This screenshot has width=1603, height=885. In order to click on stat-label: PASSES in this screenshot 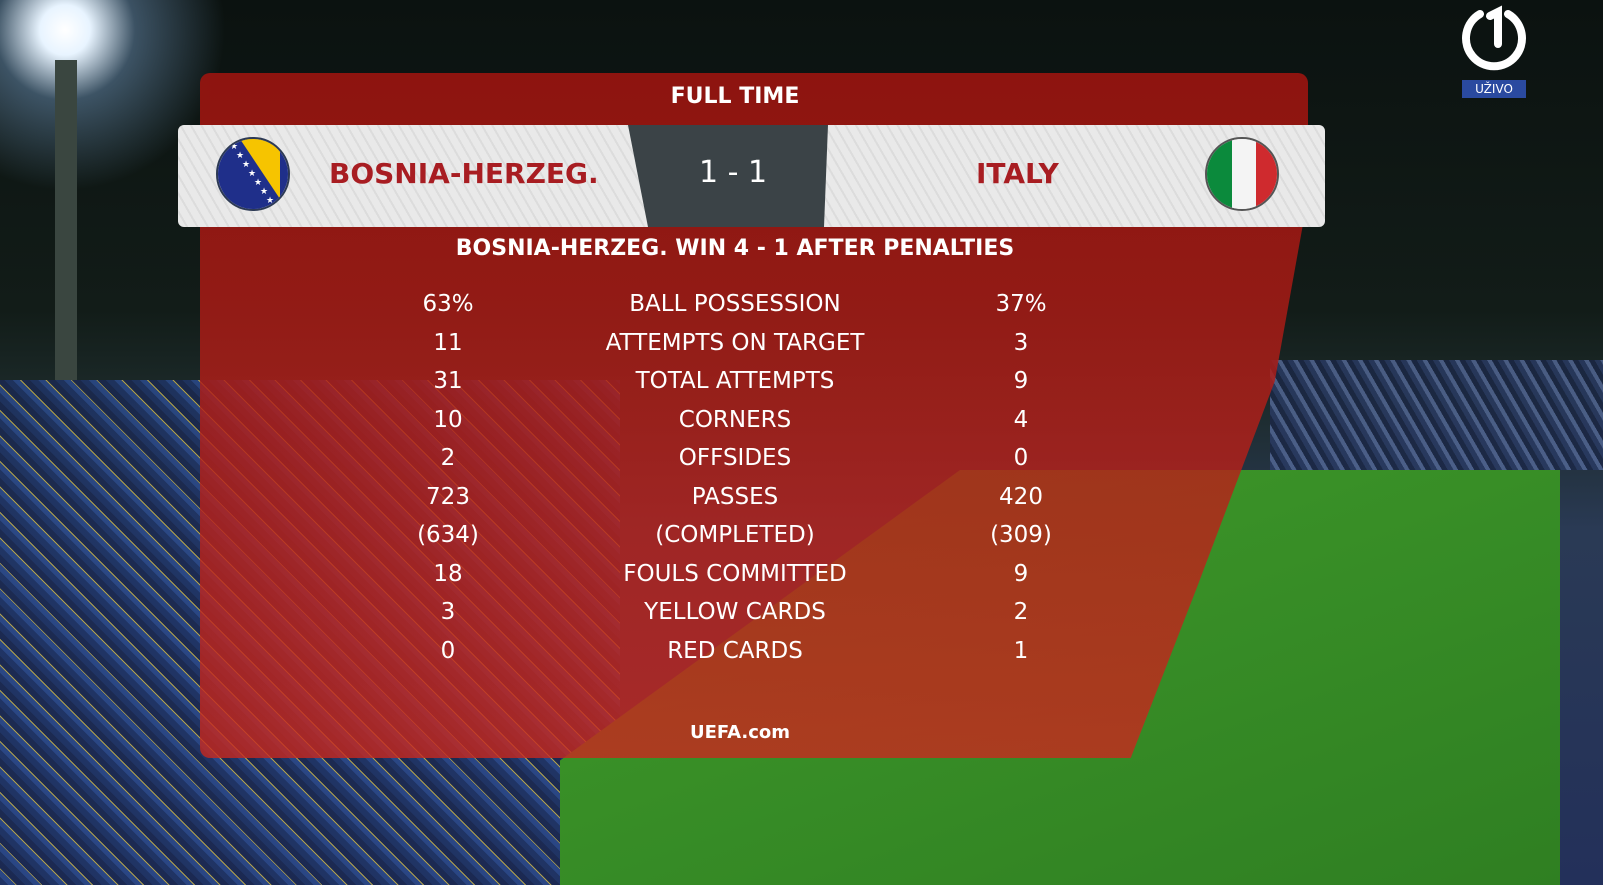, I will do `click(735, 496)`.